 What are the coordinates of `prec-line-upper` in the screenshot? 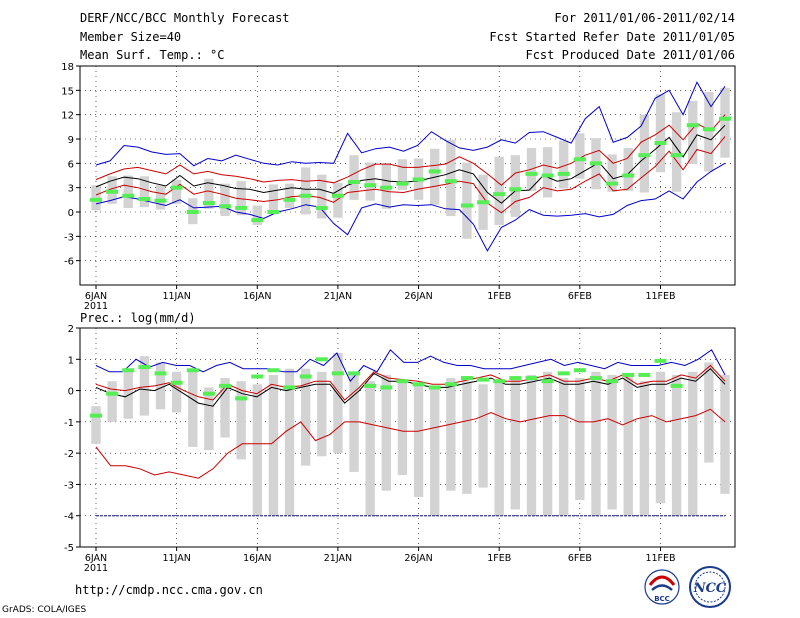 It's located at (410, 382).